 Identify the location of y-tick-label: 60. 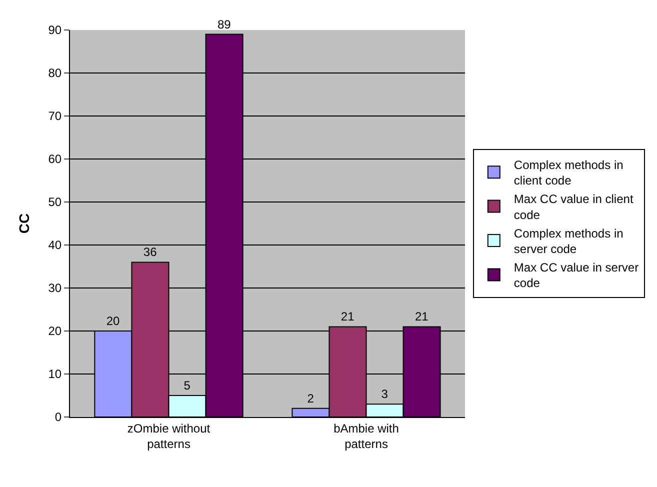
(55, 159).